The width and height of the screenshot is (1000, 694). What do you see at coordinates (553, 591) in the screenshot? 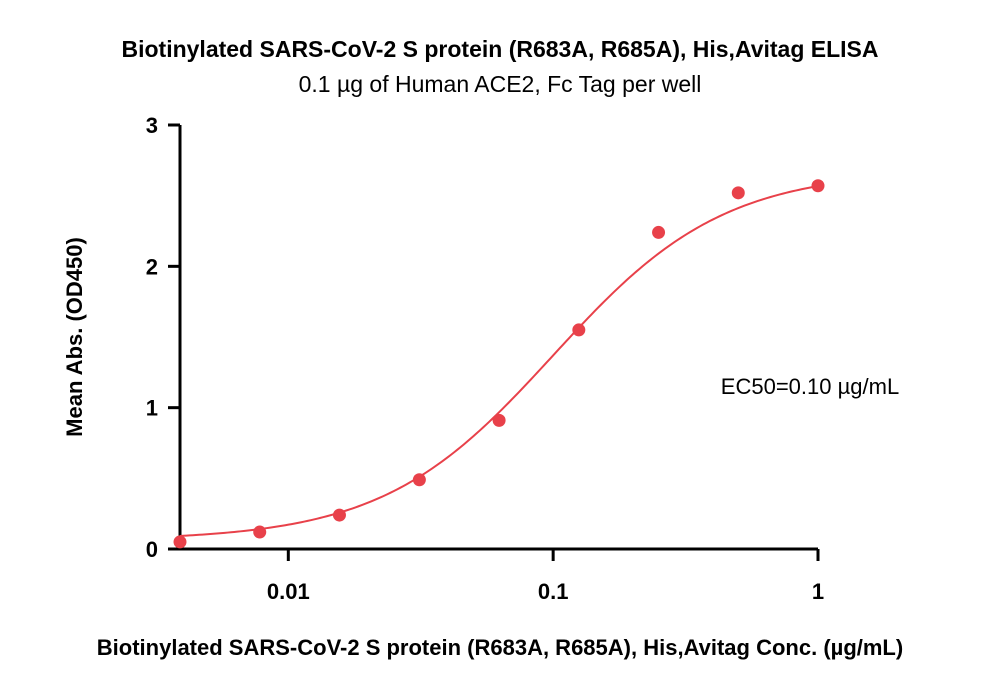
I see `x-tick-label: 0.1` at bounding box center [553, 591].